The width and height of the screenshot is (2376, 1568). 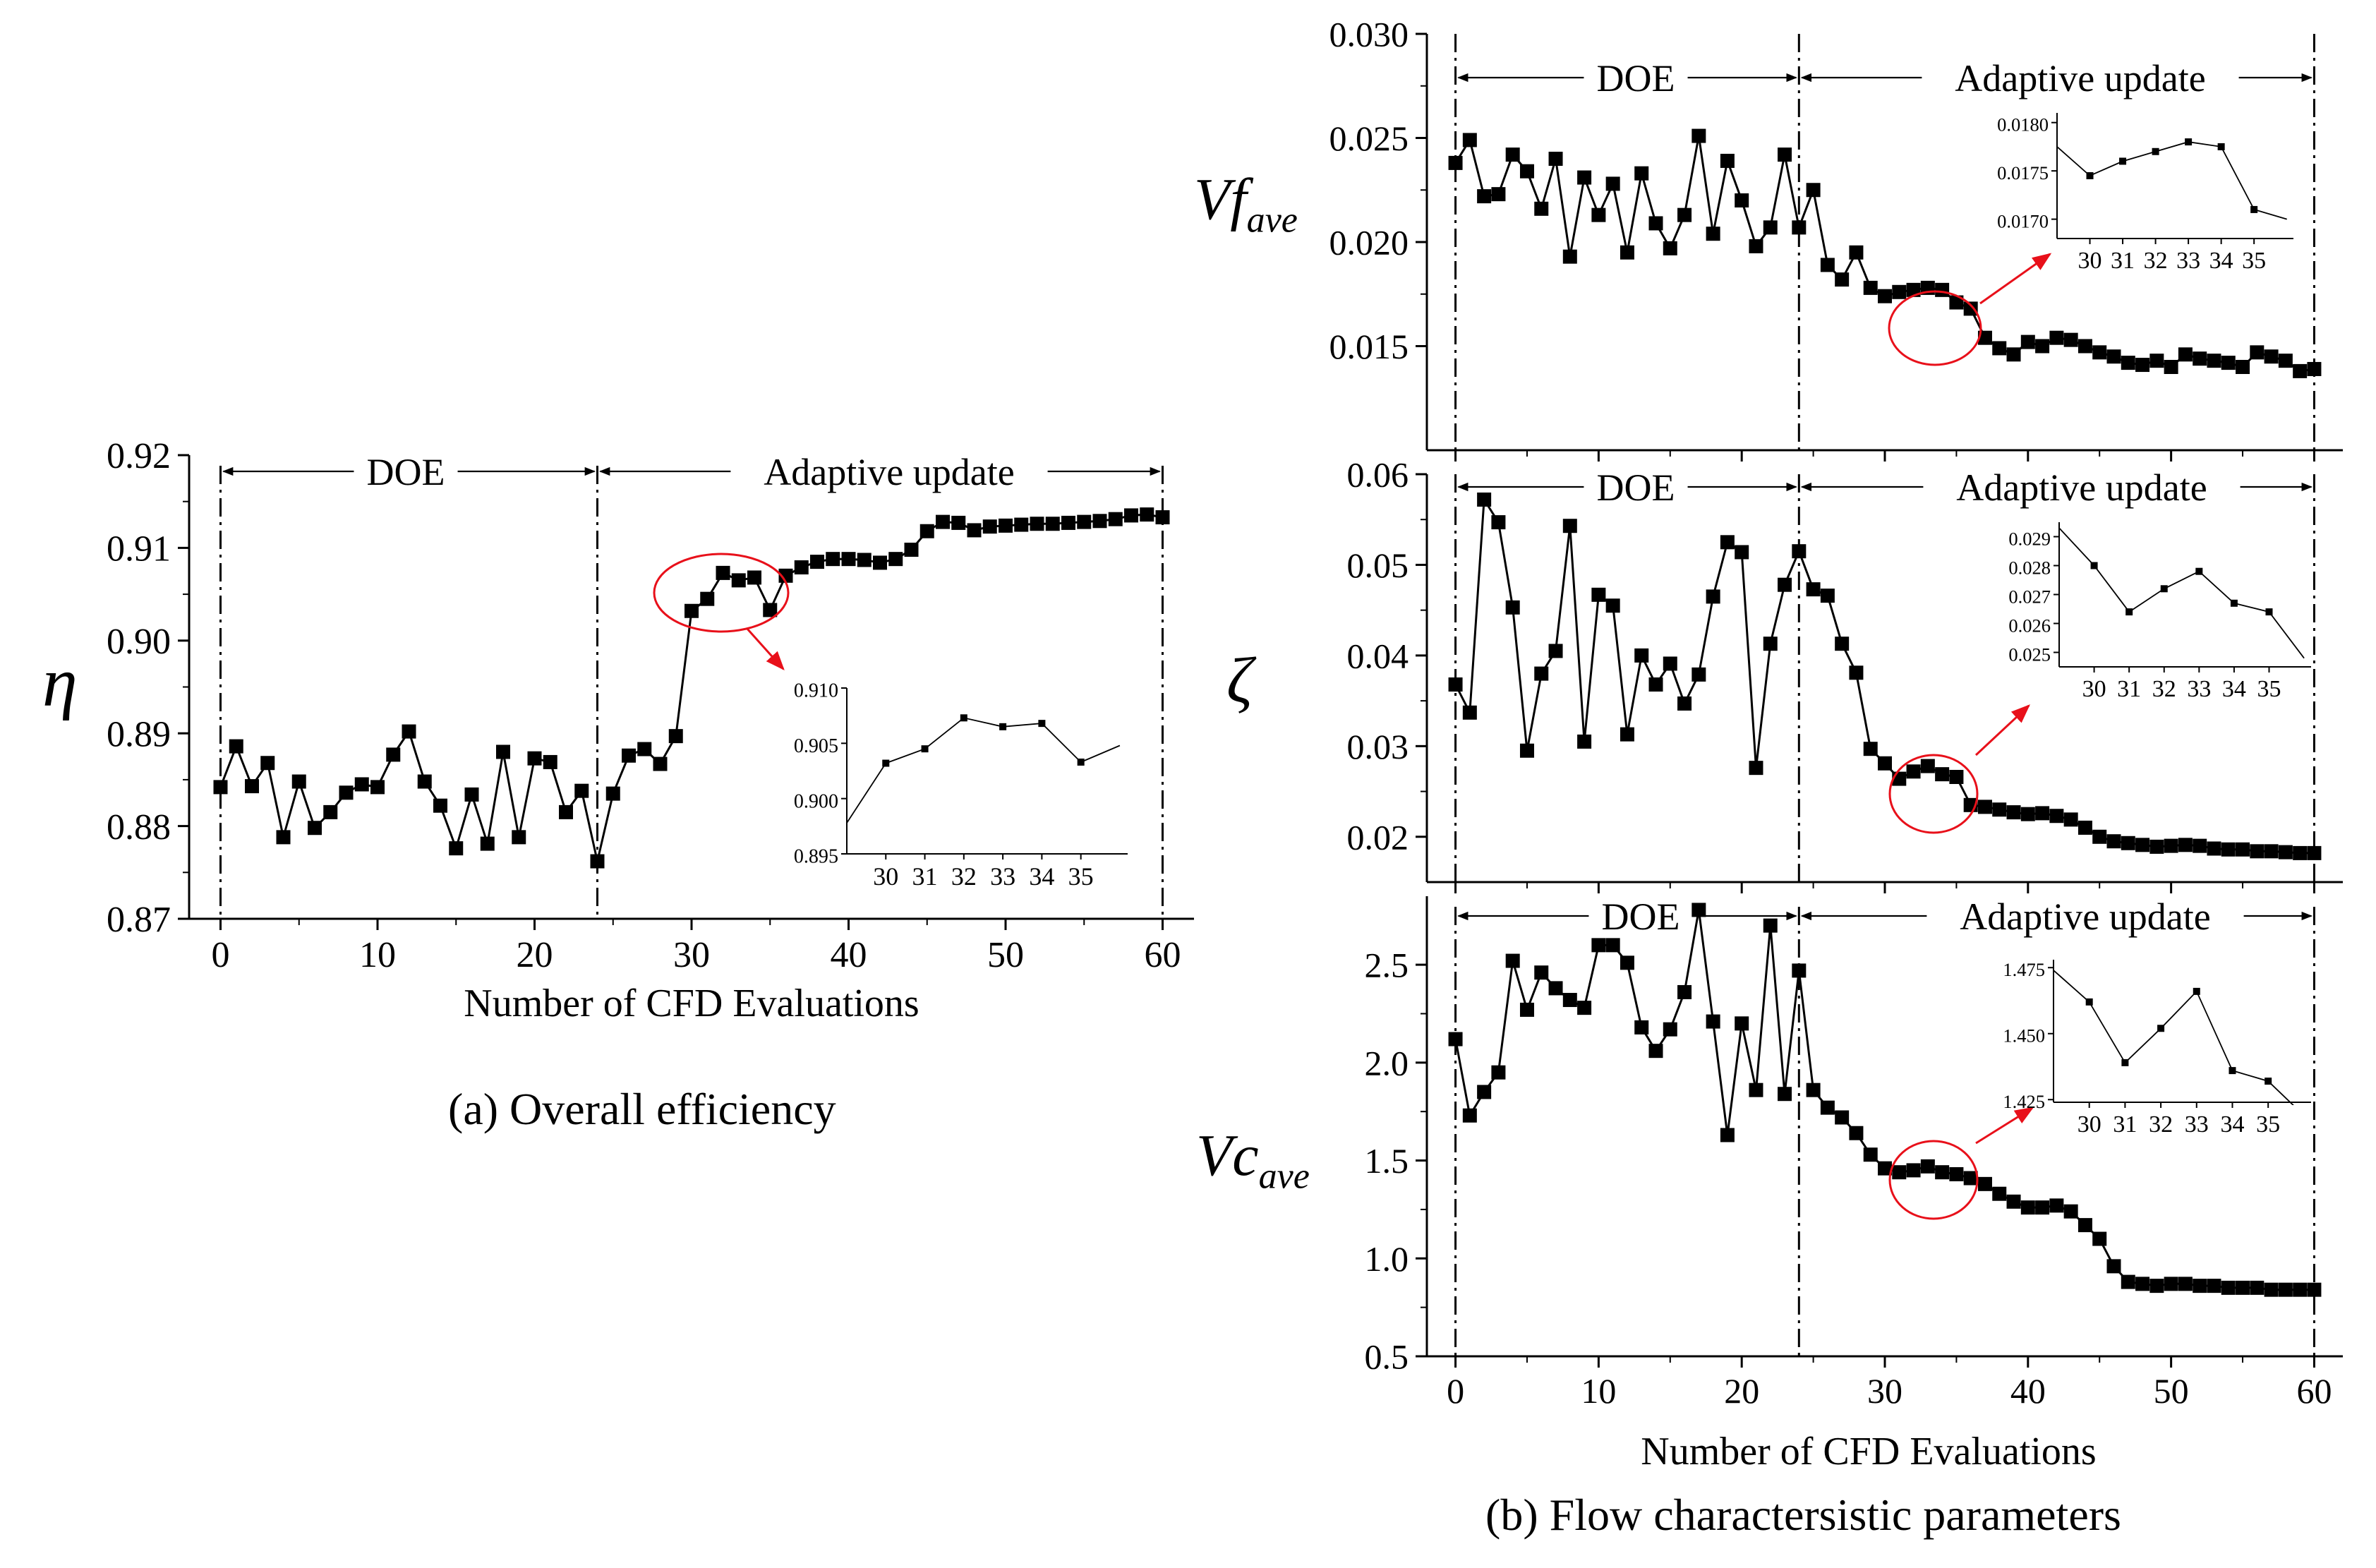 What do you see at coordinates (2232, 1124) in the screenshot?
I see `inset-x-tick-label: 34` at bounding box center [2232, 1124].